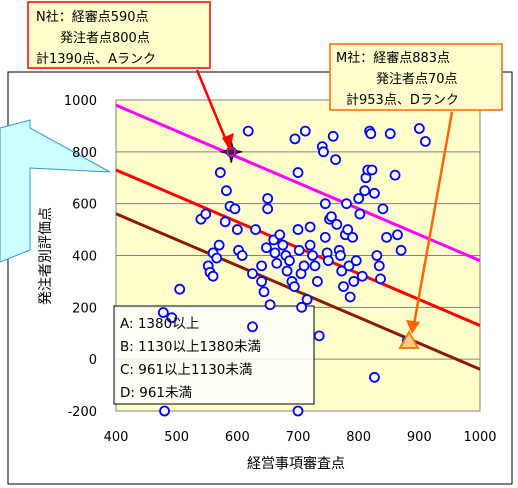 The height and width of the screenshot is (488, 518). Describe the element at coordinates (84, 153) in the screenshot. I see `y-tick-label: 800` at that location.